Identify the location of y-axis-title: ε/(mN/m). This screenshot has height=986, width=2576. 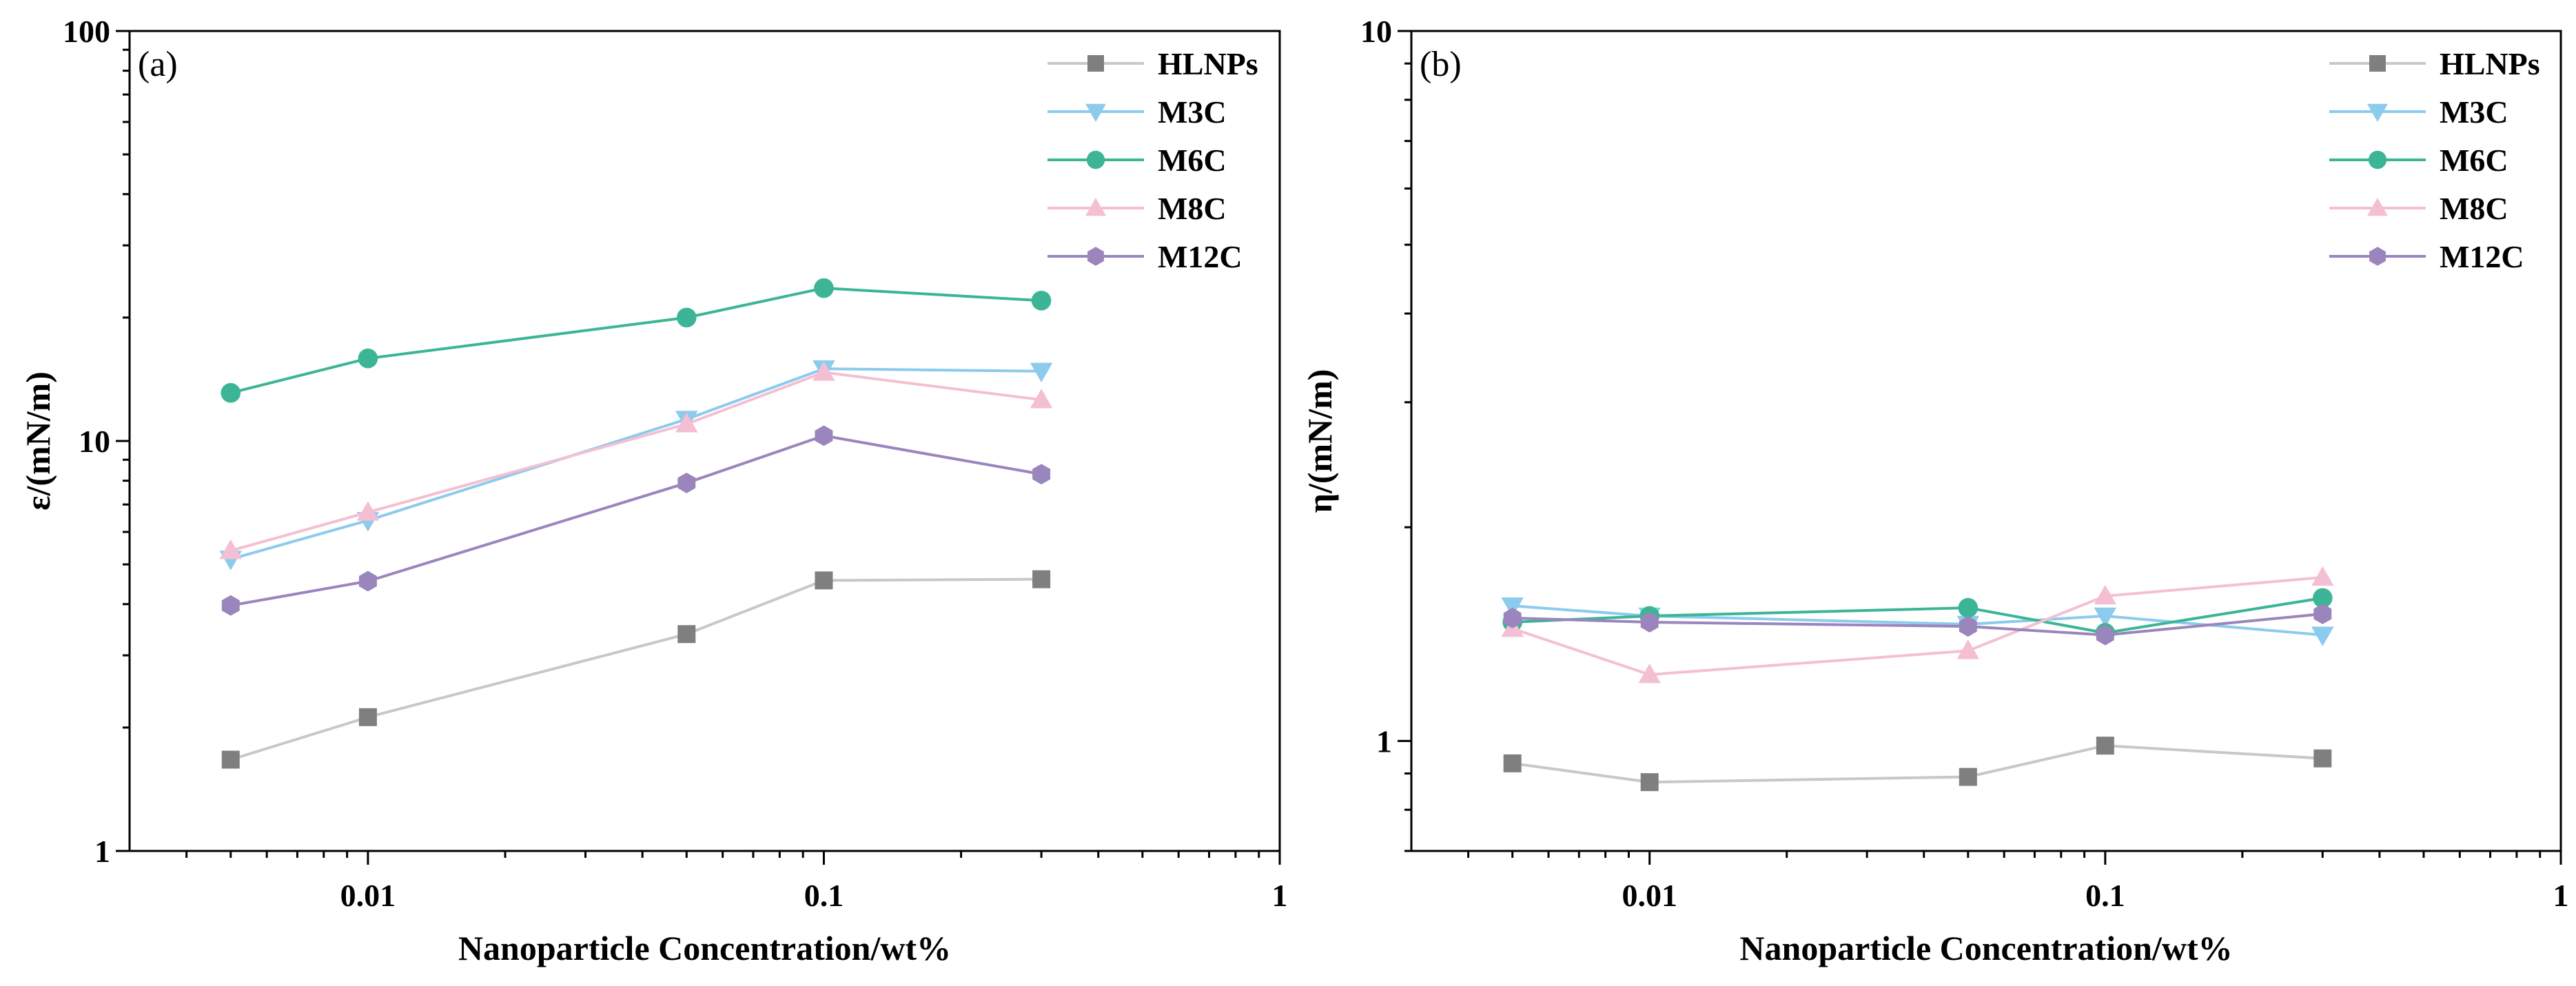
(38, 441).